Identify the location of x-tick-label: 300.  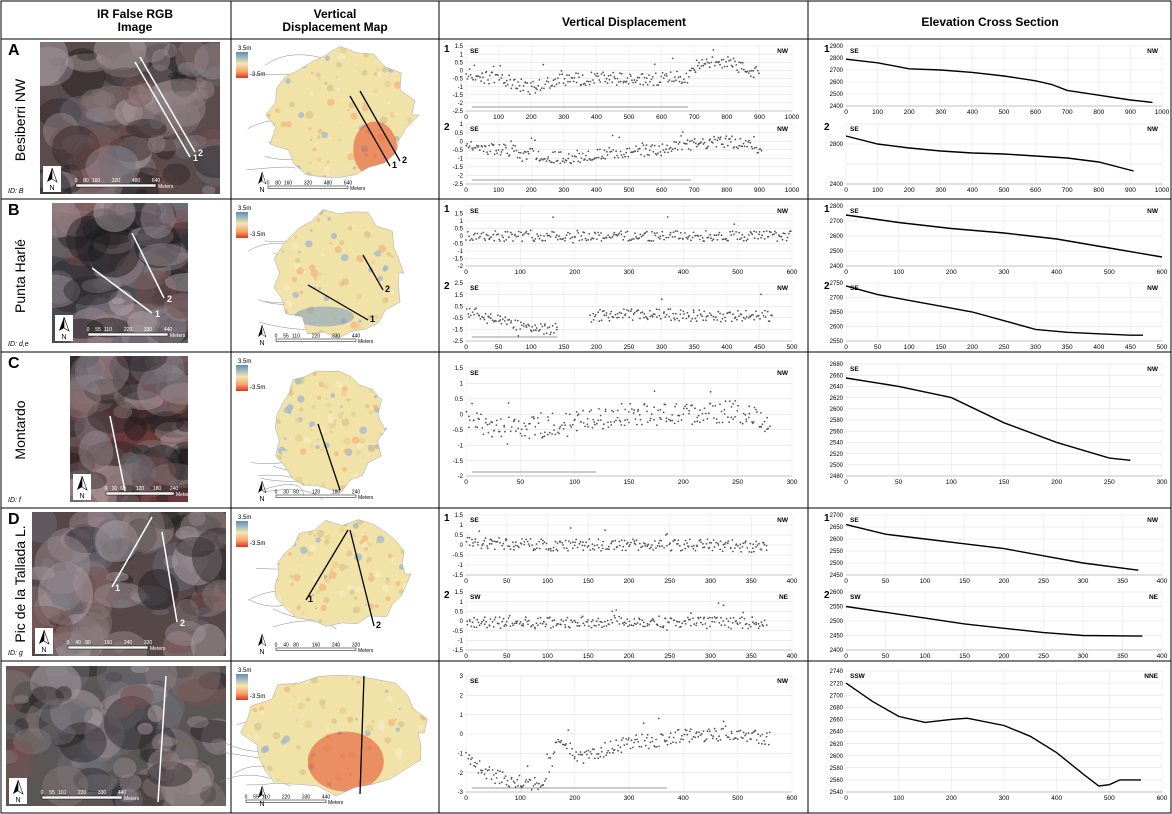
(940, 112).